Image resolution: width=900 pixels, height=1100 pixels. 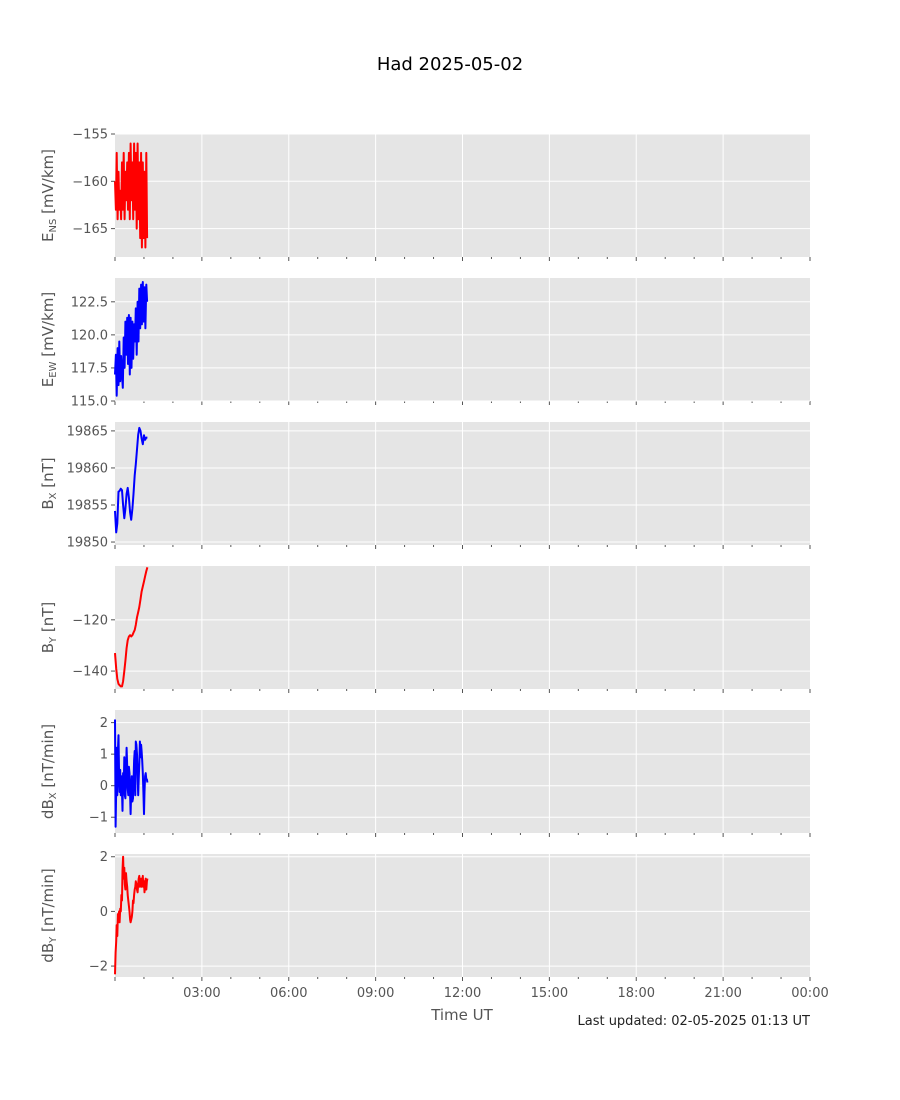 I want to click on y-tick-label: 120.0, so click(x=89, y=335).